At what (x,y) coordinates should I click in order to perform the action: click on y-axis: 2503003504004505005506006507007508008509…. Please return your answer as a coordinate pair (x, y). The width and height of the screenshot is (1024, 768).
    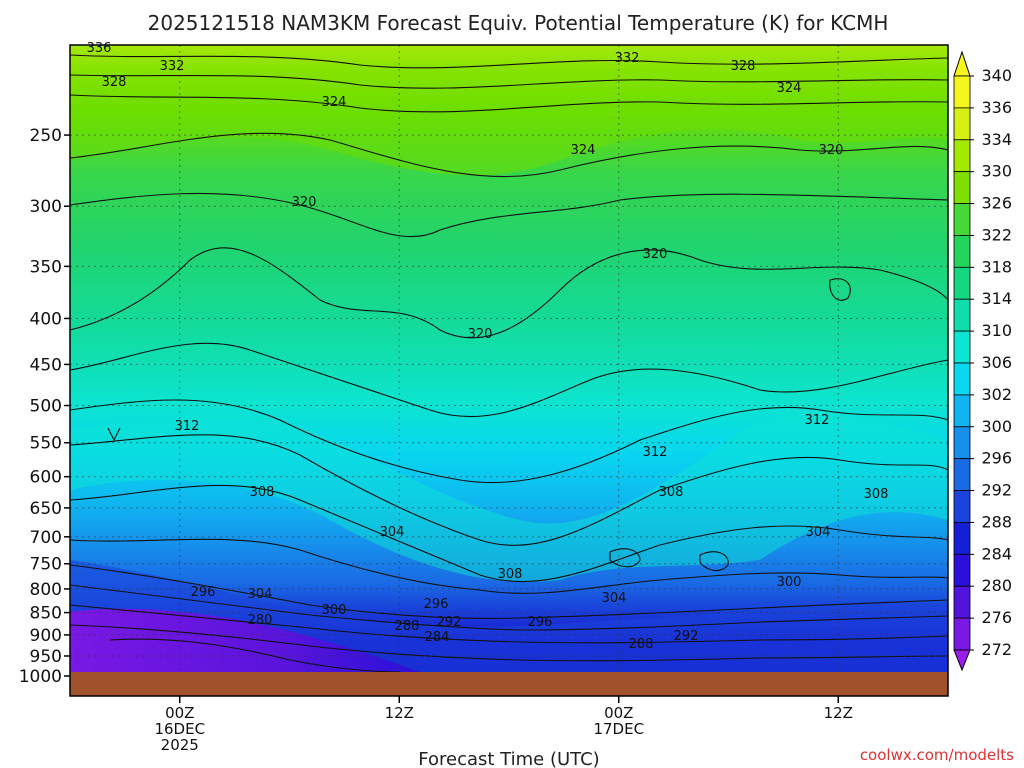
    Looking at the image, I should click on (44, 406).